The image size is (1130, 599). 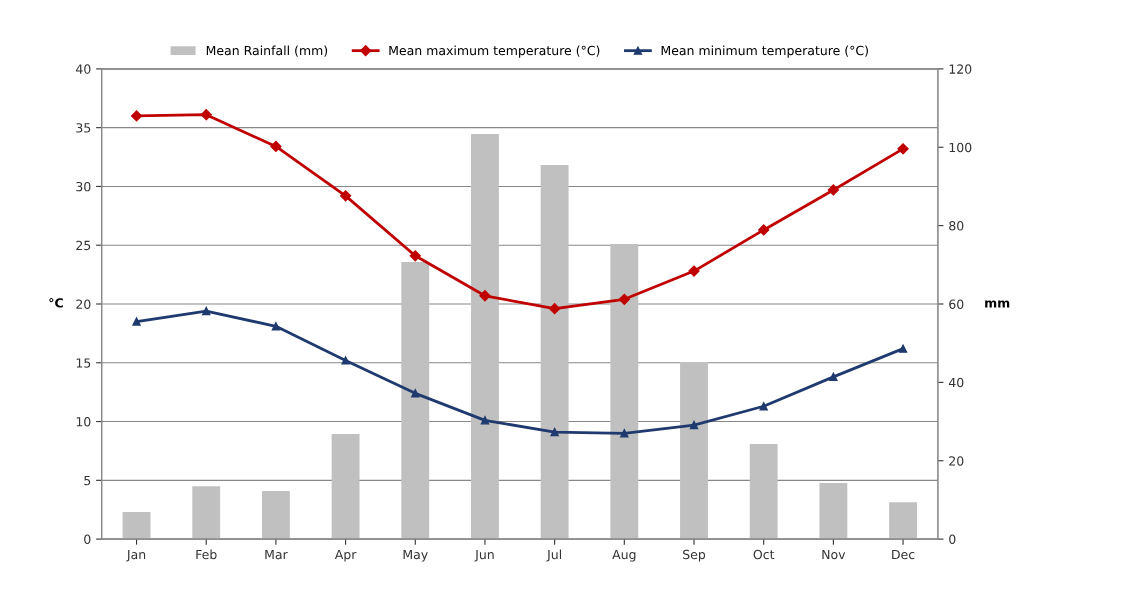 I want to click on x-tick-label: Feb, so click(x=206, y=554).